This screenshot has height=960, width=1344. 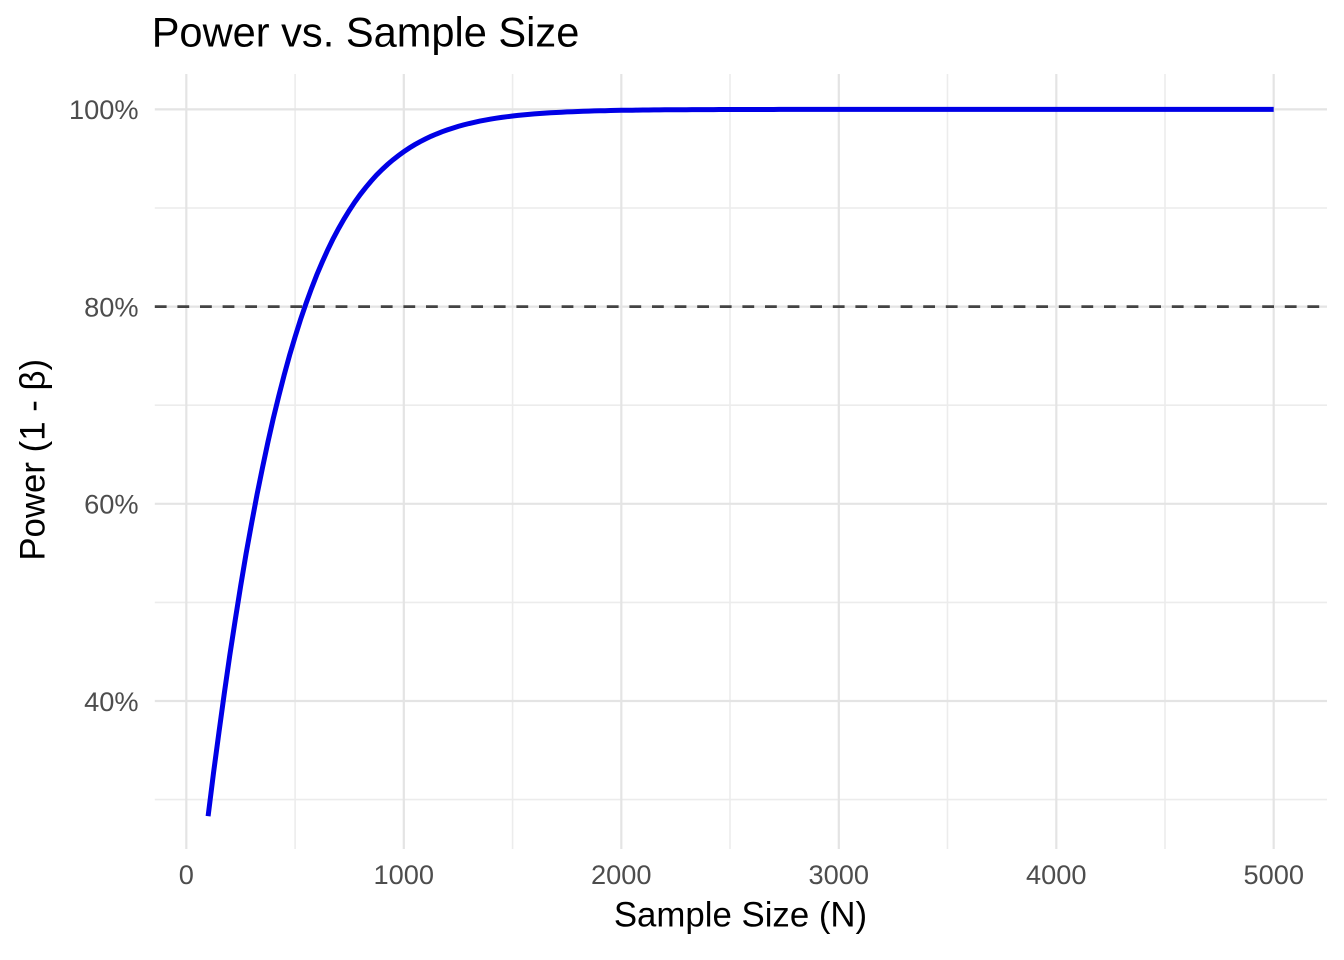 What do you see at coordinates (839, 874) in the screenshot?
I see `svg-text: 3000` at bounding box center [839, 874].